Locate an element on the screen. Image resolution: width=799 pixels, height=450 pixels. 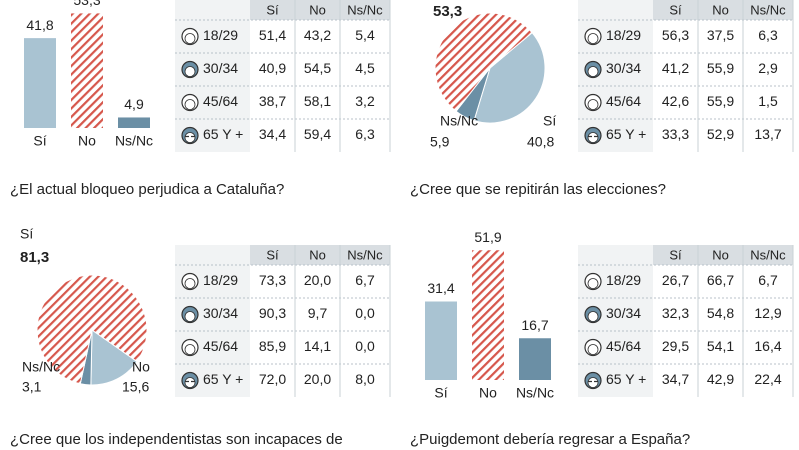
question: ¿El actual bloqueo perjudica a Cataluña? is located at coordinates (147, 189).